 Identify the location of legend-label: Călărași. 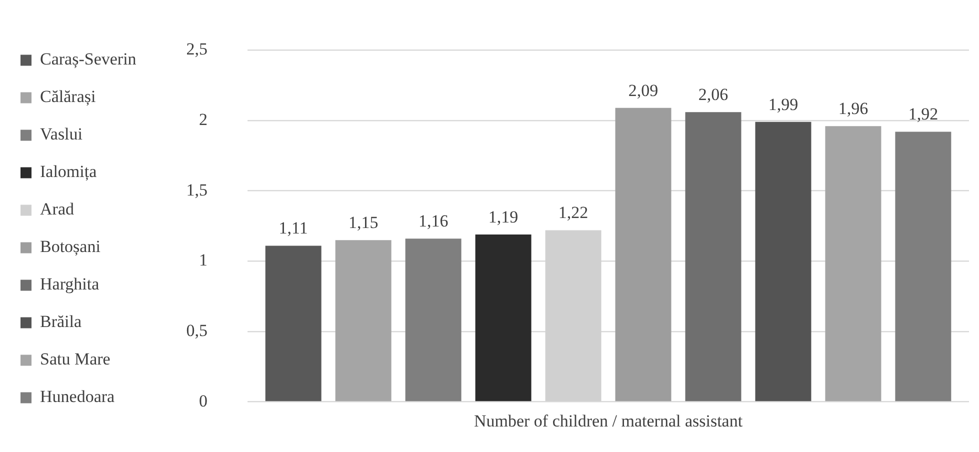
(68, 96).